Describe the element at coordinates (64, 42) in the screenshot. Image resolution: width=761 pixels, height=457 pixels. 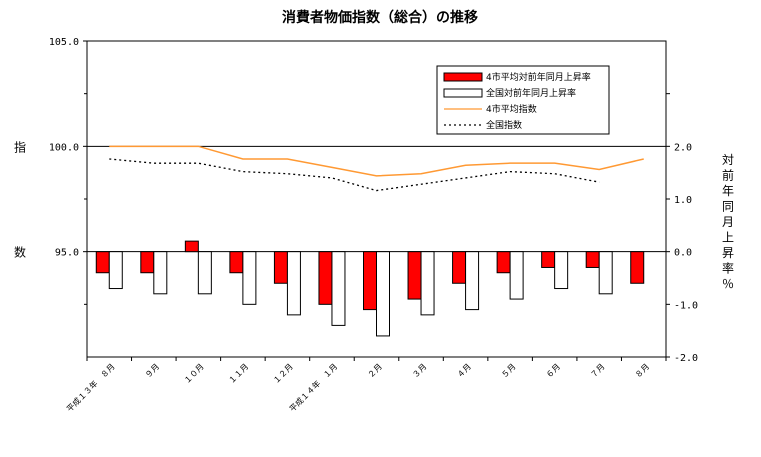
I see `left-tick-label: 105.0` at that location.